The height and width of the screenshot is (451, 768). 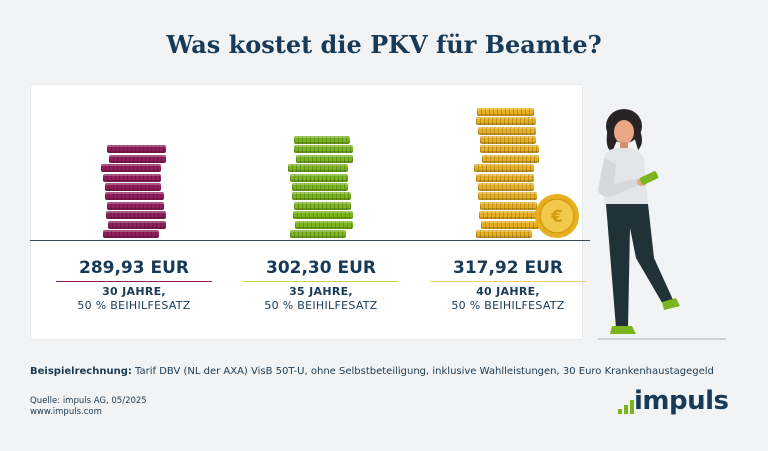 I want to click on euro-coin-icon: €, so click(x=557, y=216).